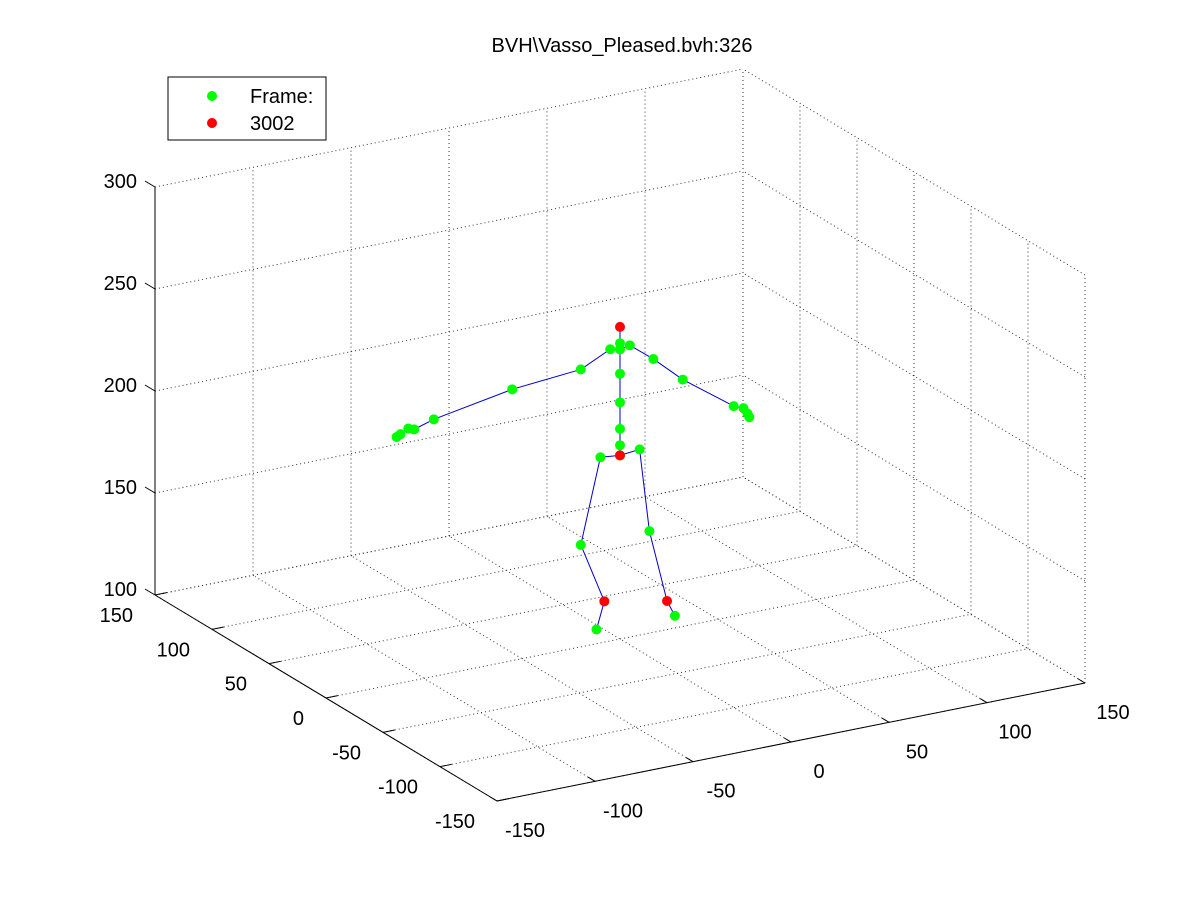  What do you see at coordinates (573, 478) in the screenshot?
I see `skeleton-joints` at bounding box center [573, 478].